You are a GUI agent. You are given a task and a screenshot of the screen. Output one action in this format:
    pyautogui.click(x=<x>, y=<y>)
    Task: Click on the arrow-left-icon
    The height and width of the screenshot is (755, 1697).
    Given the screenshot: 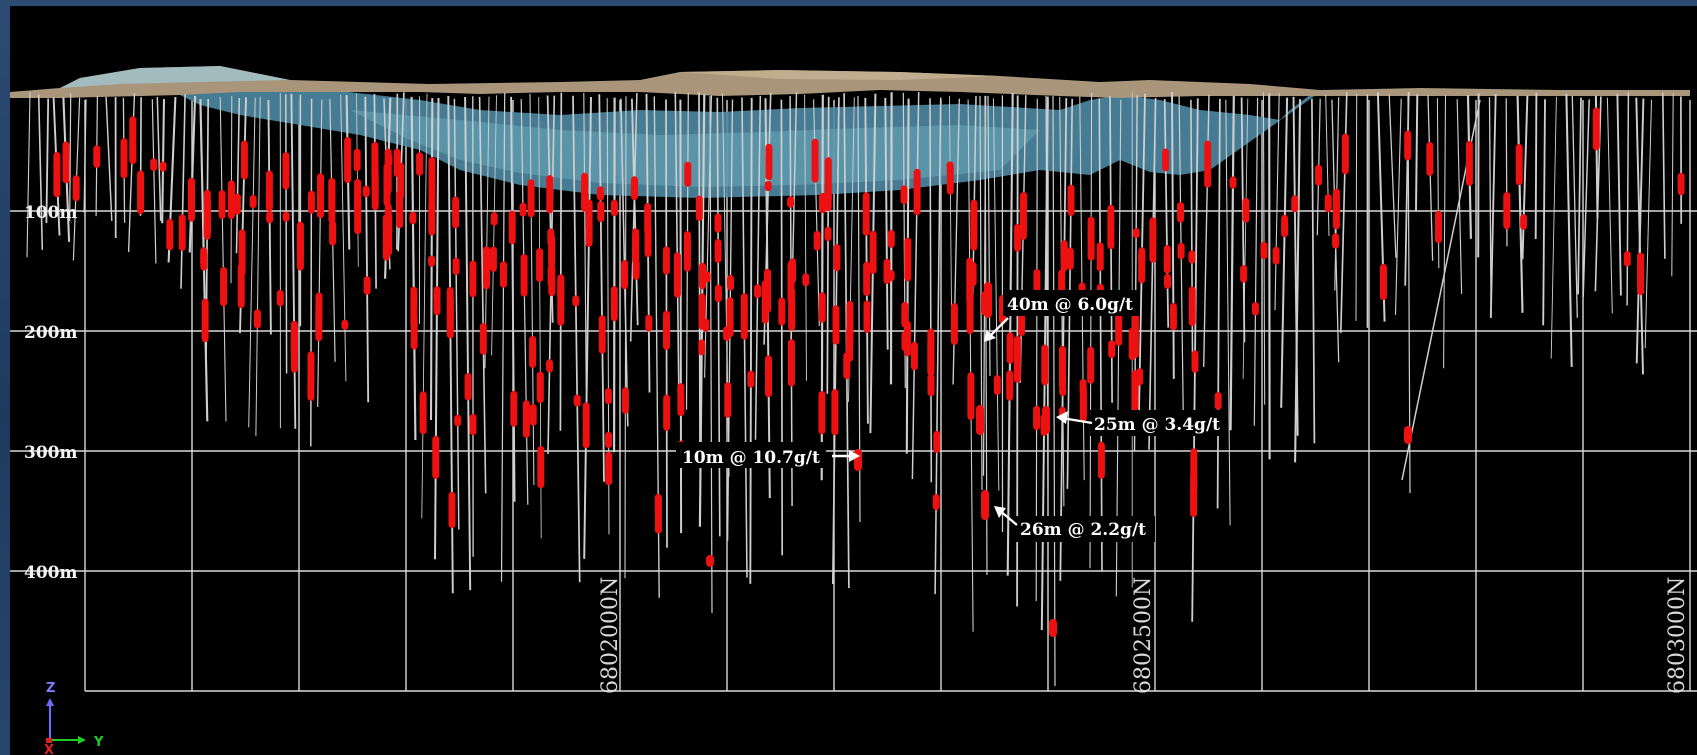 What is the action you would take?
    pyautogui.click(x=1077, y=420)
    